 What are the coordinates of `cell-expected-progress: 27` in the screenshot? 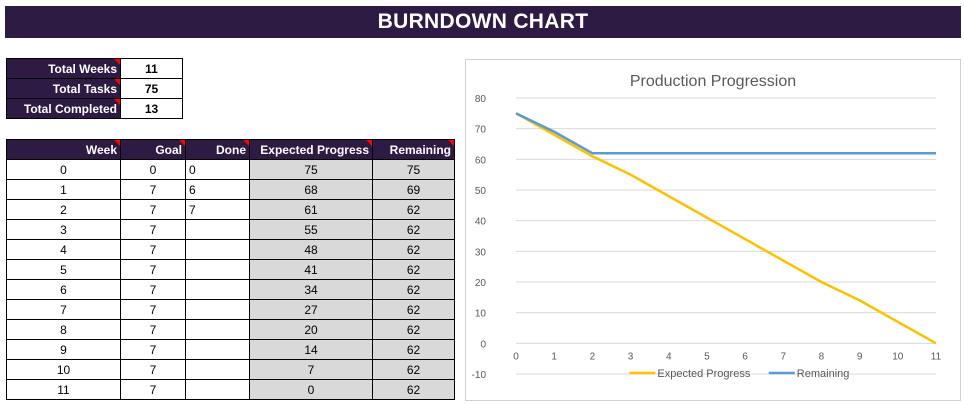 It's located at (311, 309).